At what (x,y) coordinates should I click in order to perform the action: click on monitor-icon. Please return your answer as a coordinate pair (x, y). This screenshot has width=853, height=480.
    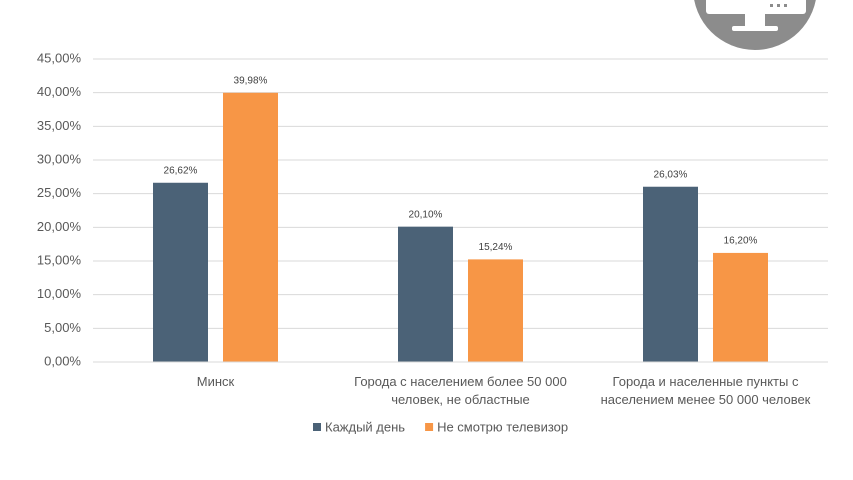
    Looking at the image, I should click on (755, 25).